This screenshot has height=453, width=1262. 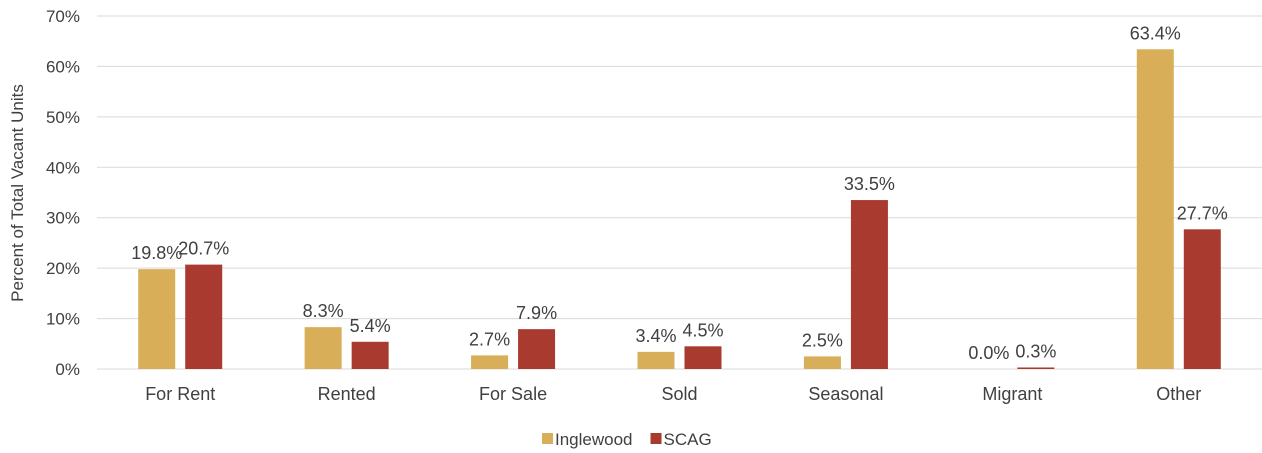 I want to click on y-tick-label: 40%, so click(x=63, y=167).